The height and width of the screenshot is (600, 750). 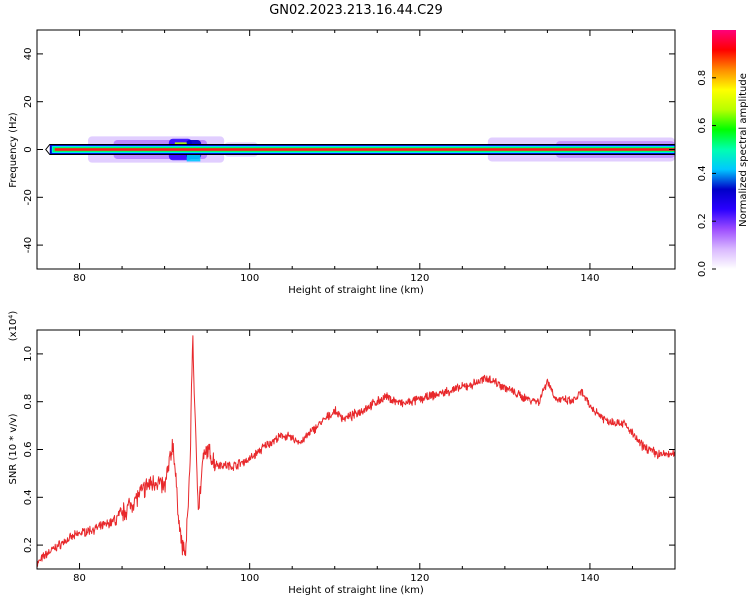 What do you see at coordinates (13, 448) in the screenshot?
I see `snr-y-label: SNR (10 * v/v)` at bounding box center [13, 448].